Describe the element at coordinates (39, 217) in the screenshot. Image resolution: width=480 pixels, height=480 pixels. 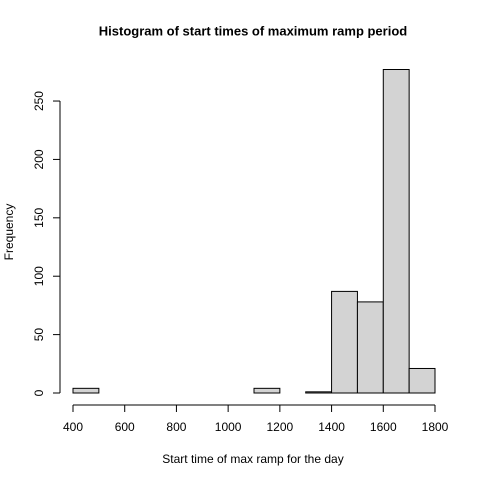
I see `y-tick-label: 150` at that location.